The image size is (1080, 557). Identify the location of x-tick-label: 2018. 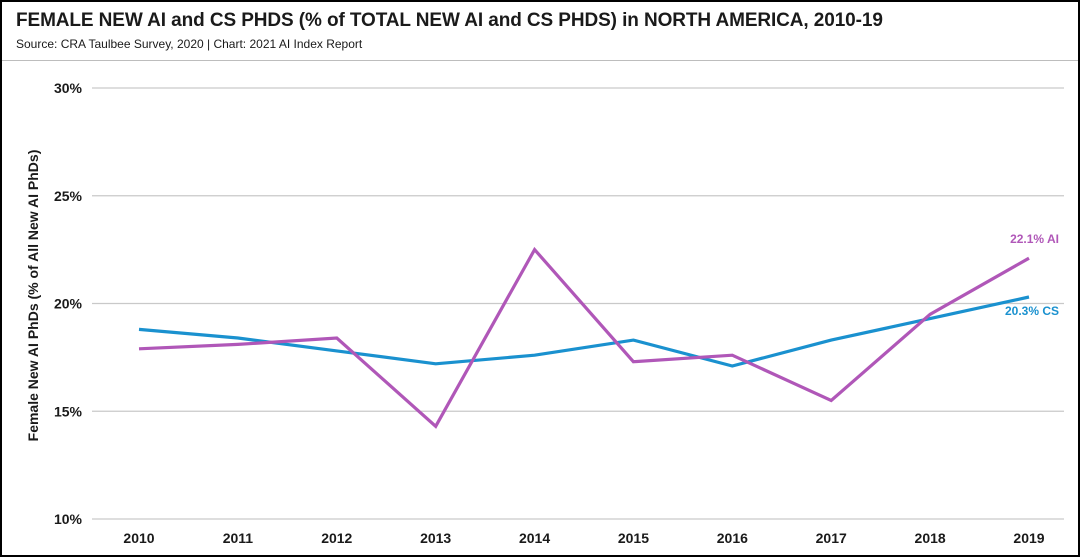
(930, 538).